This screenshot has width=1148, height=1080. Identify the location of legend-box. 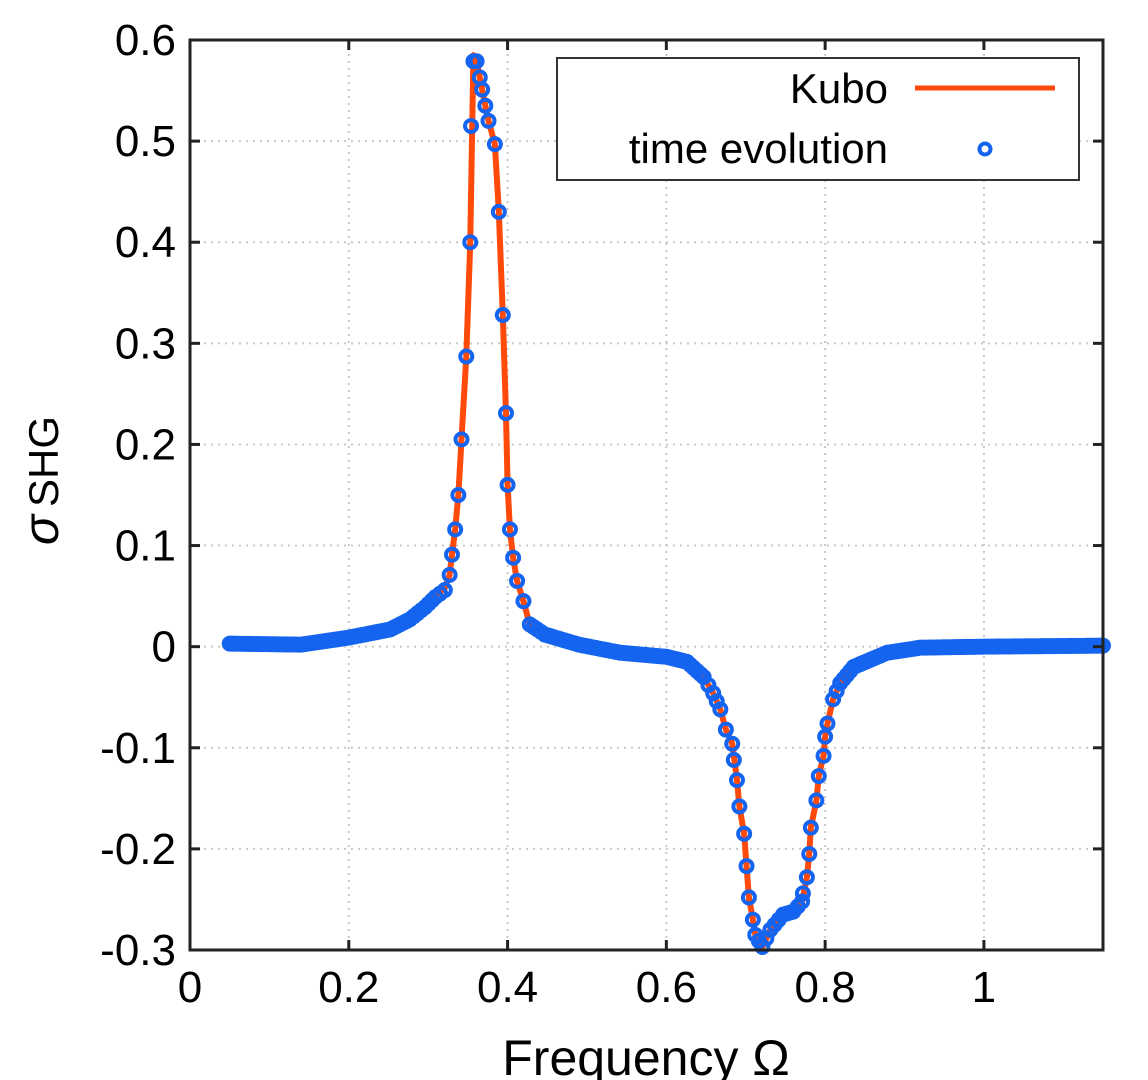
(818, 119).